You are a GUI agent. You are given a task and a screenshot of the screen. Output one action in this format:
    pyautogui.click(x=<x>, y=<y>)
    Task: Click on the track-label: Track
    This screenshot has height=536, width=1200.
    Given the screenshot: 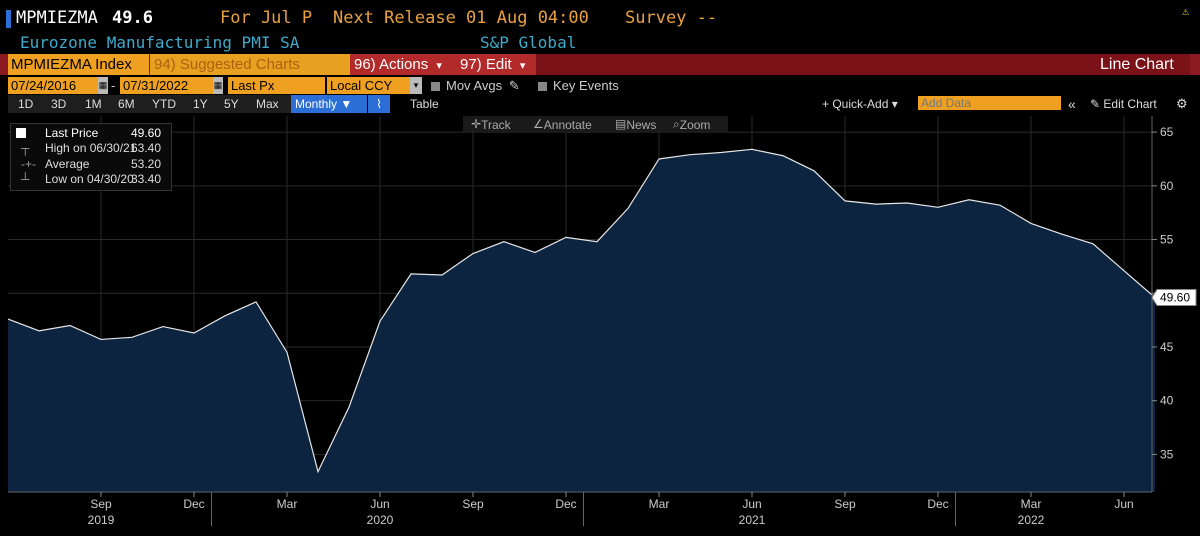 What is the action you would take?
    pyautogui.click(x=496, y=125)
    